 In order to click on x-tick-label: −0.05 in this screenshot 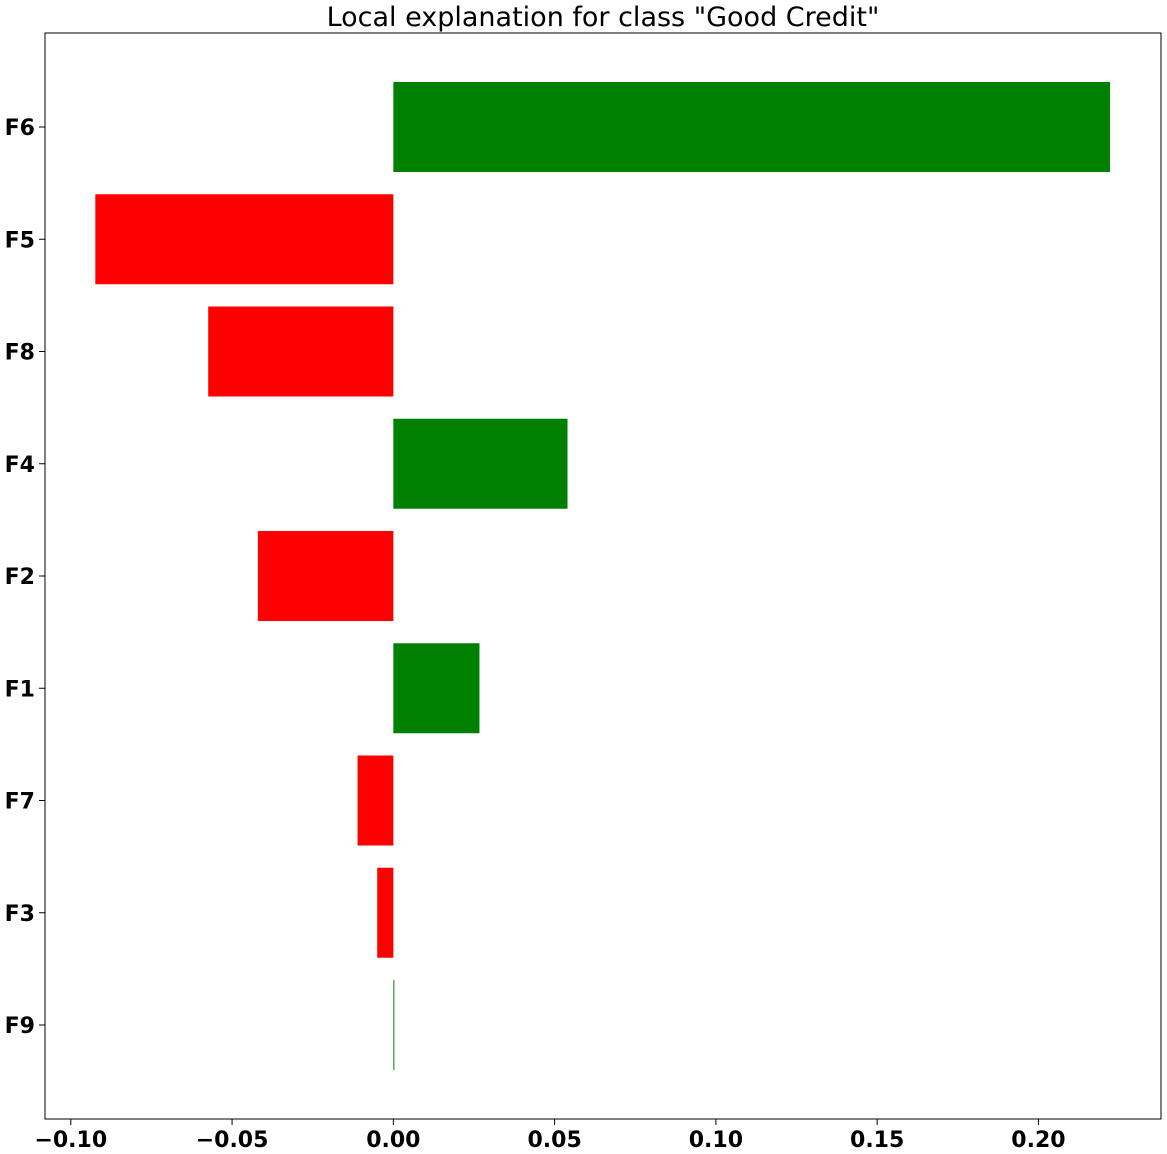, I will do `click(232, 1140)`.